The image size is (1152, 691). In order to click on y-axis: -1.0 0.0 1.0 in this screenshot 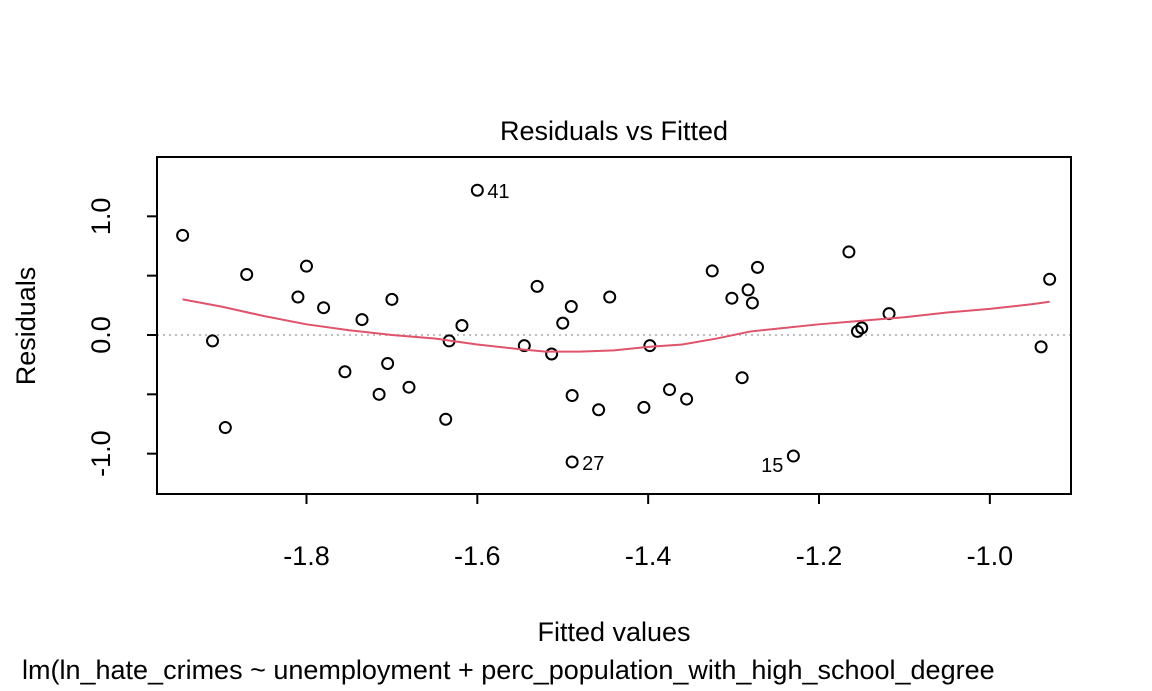, I will do `click(122, 337)`.